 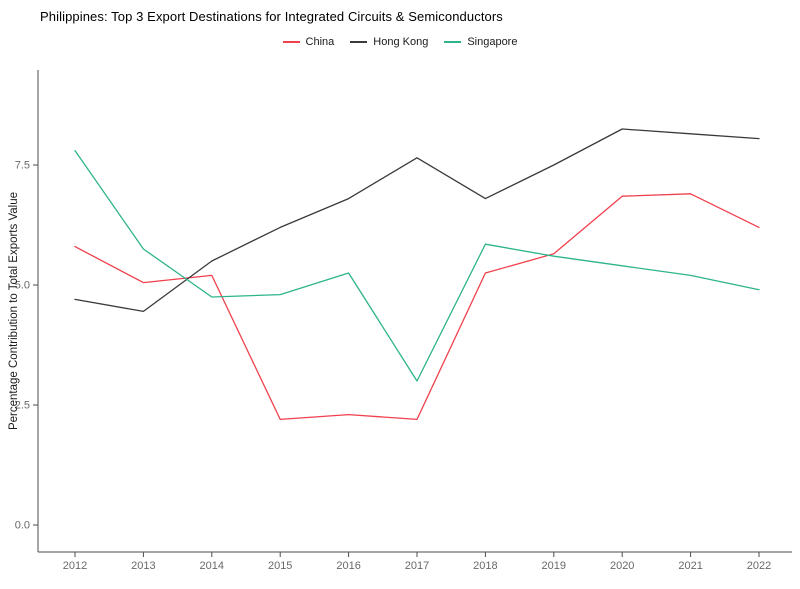 What do you see at coordinates (22, 526) in the screenshot?
I see `y-tick-label: 0.0` at bounding box center [22, 526].